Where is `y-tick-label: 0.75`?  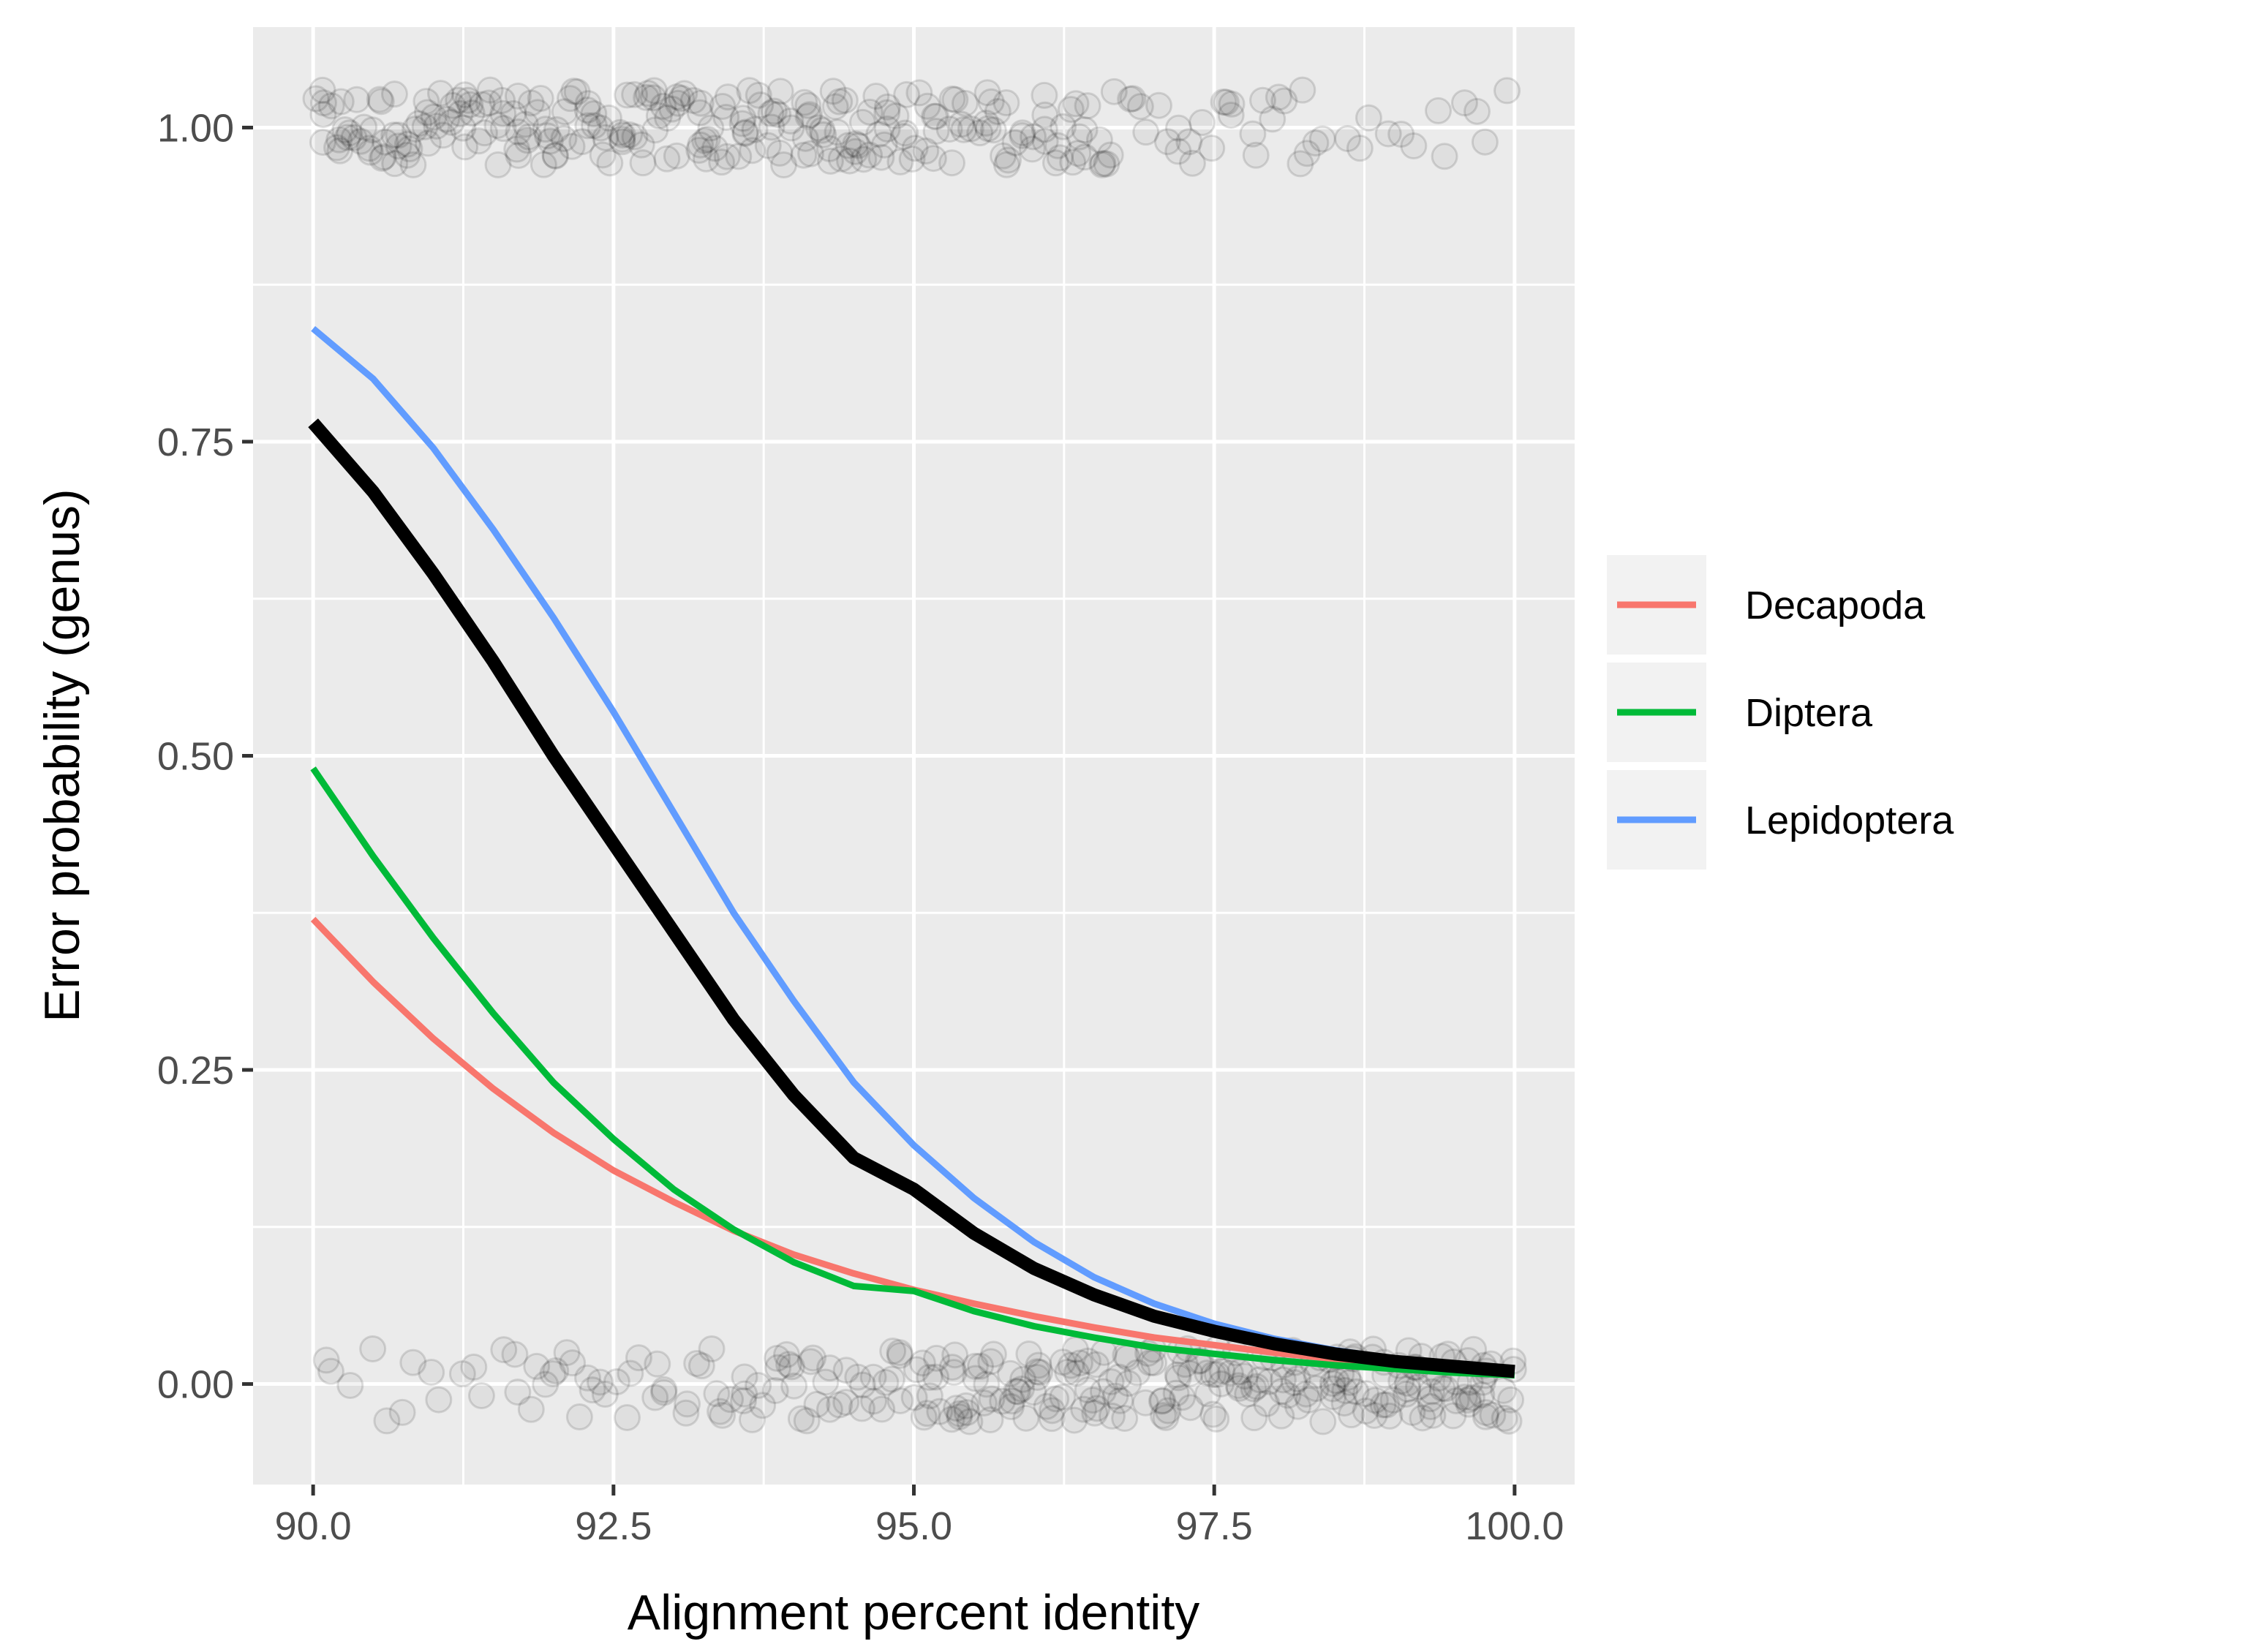 y-tick-label: 0.75 is located at coordinates (195, 442).